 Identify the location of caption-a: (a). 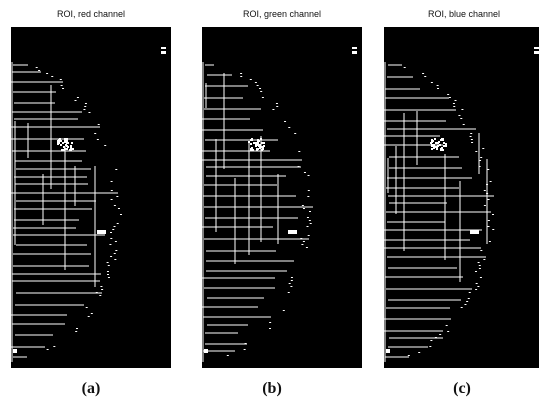
(91, 388).